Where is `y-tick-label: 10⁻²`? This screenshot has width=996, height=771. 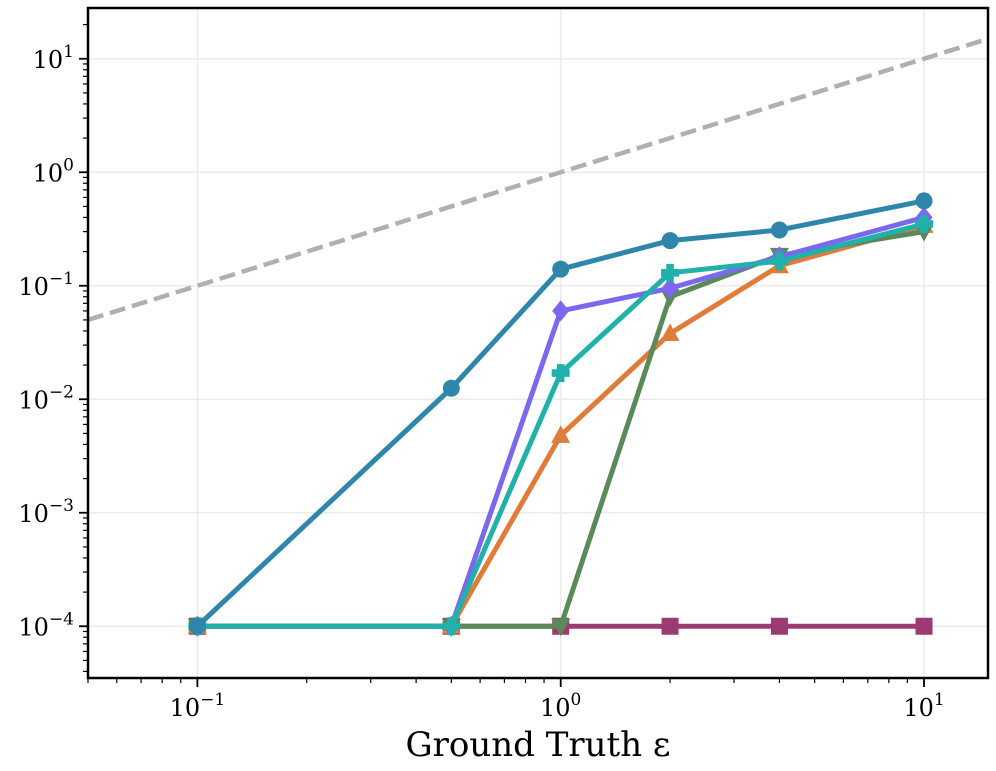
y-tick-label: 10⁻² is located at coordinates (46, 398).